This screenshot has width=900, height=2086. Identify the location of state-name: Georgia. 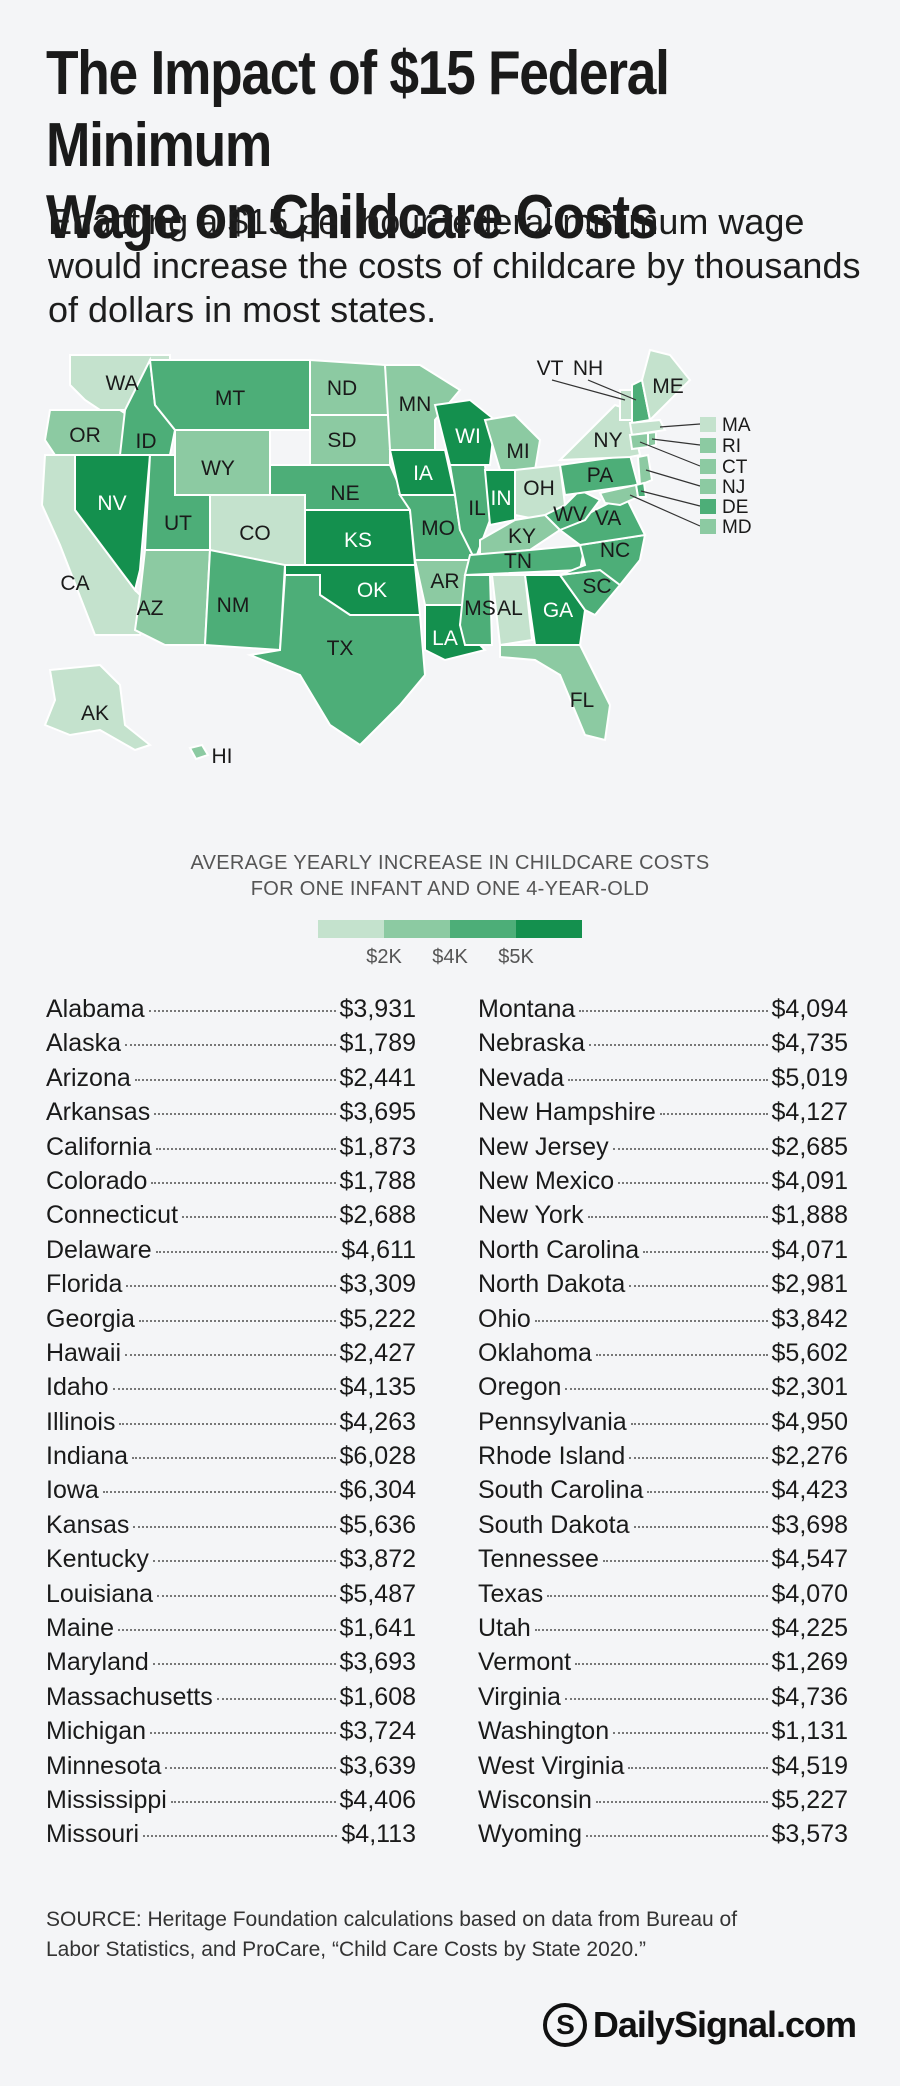
(90, 1318).